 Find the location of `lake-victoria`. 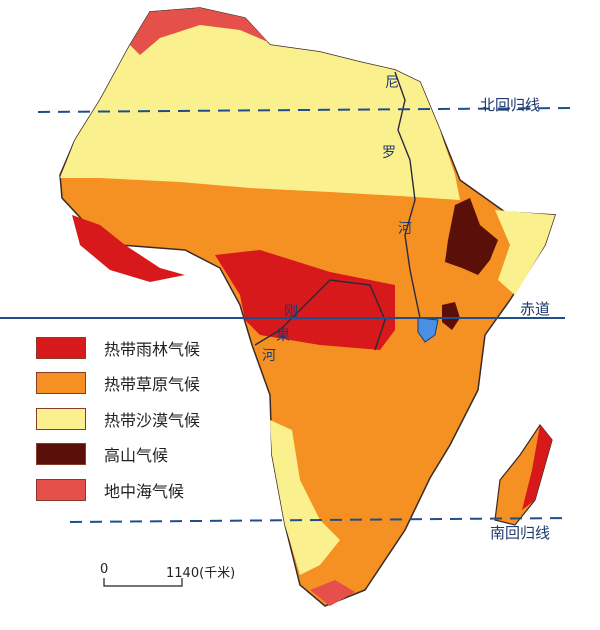

lake-victoria is located at coordinates (428, 330).